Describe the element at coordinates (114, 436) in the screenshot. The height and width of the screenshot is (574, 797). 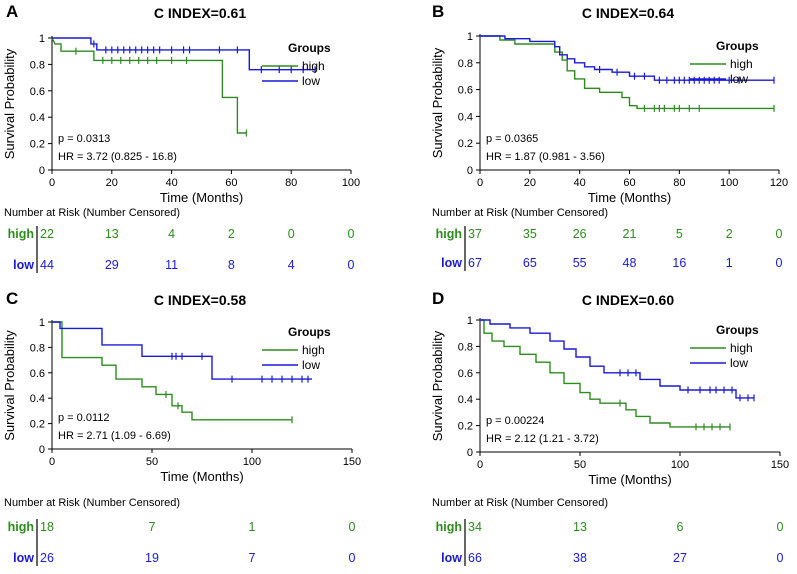
I see `hazard-ratio-annotation: HR = 2.71 (1.09 - 6.69)` at that location.